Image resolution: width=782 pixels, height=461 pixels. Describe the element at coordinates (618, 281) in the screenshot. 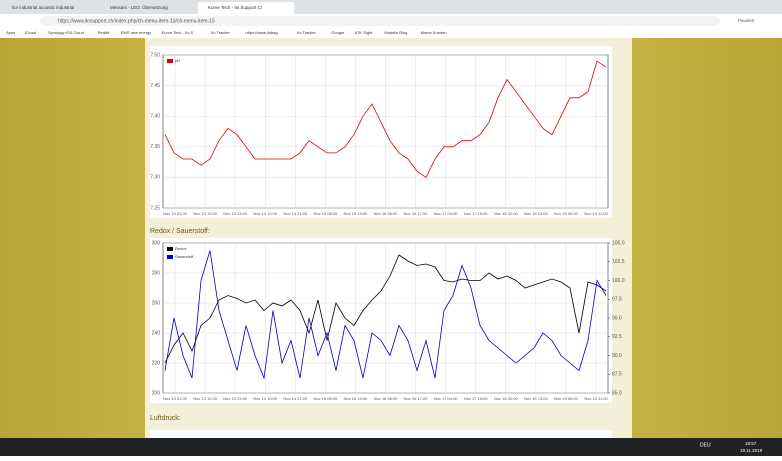

I see `y2-tick-label: 100.0` at that location.